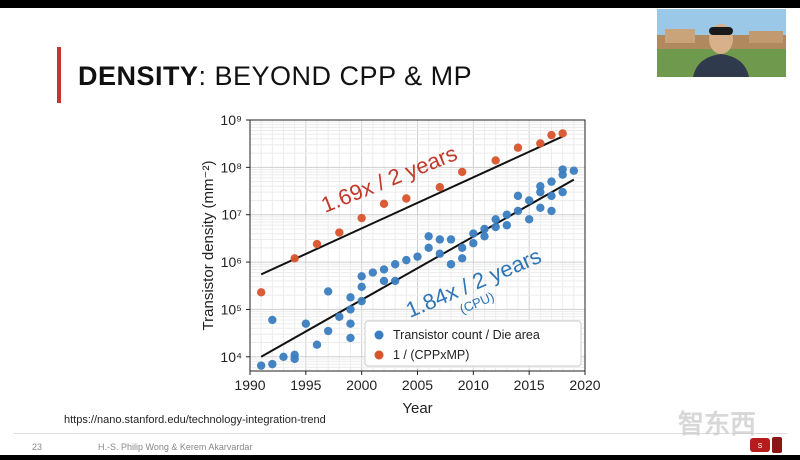 The width and height of the screenshot is (800, 460). I want to click on red-trend-line, so click(412, 205).